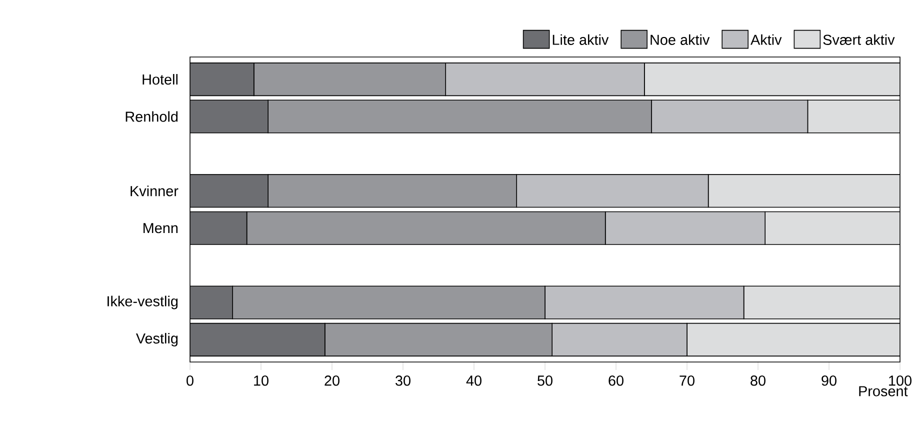 This screenshot has height=434, width=922. What do you see at coordinates (900, 381) in the screenshot?
I see `x-tick-label: 100` at bounding box center [900, 381].